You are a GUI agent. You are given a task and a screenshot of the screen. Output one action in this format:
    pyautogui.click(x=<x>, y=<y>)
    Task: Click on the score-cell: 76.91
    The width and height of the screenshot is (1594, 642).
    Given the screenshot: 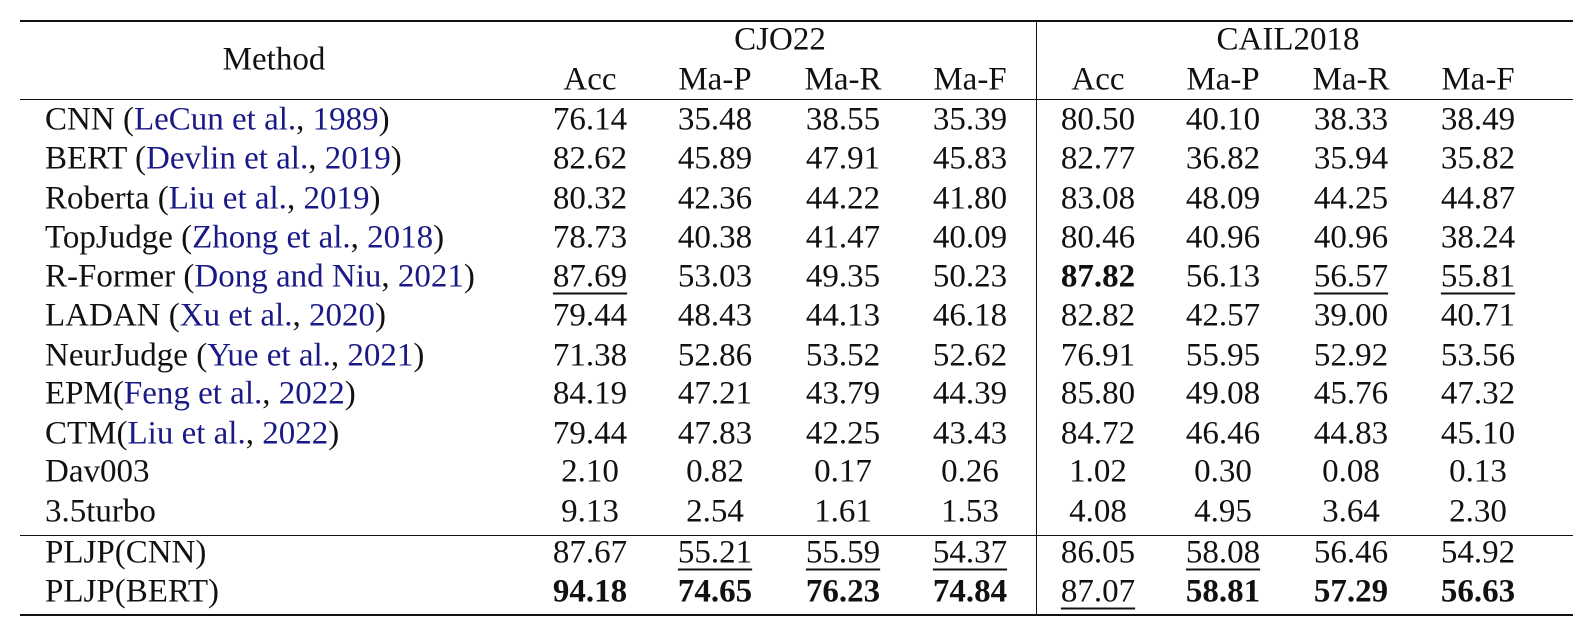 What is the action you would take?
    pyautogui.click(x=1098, y=355)
    